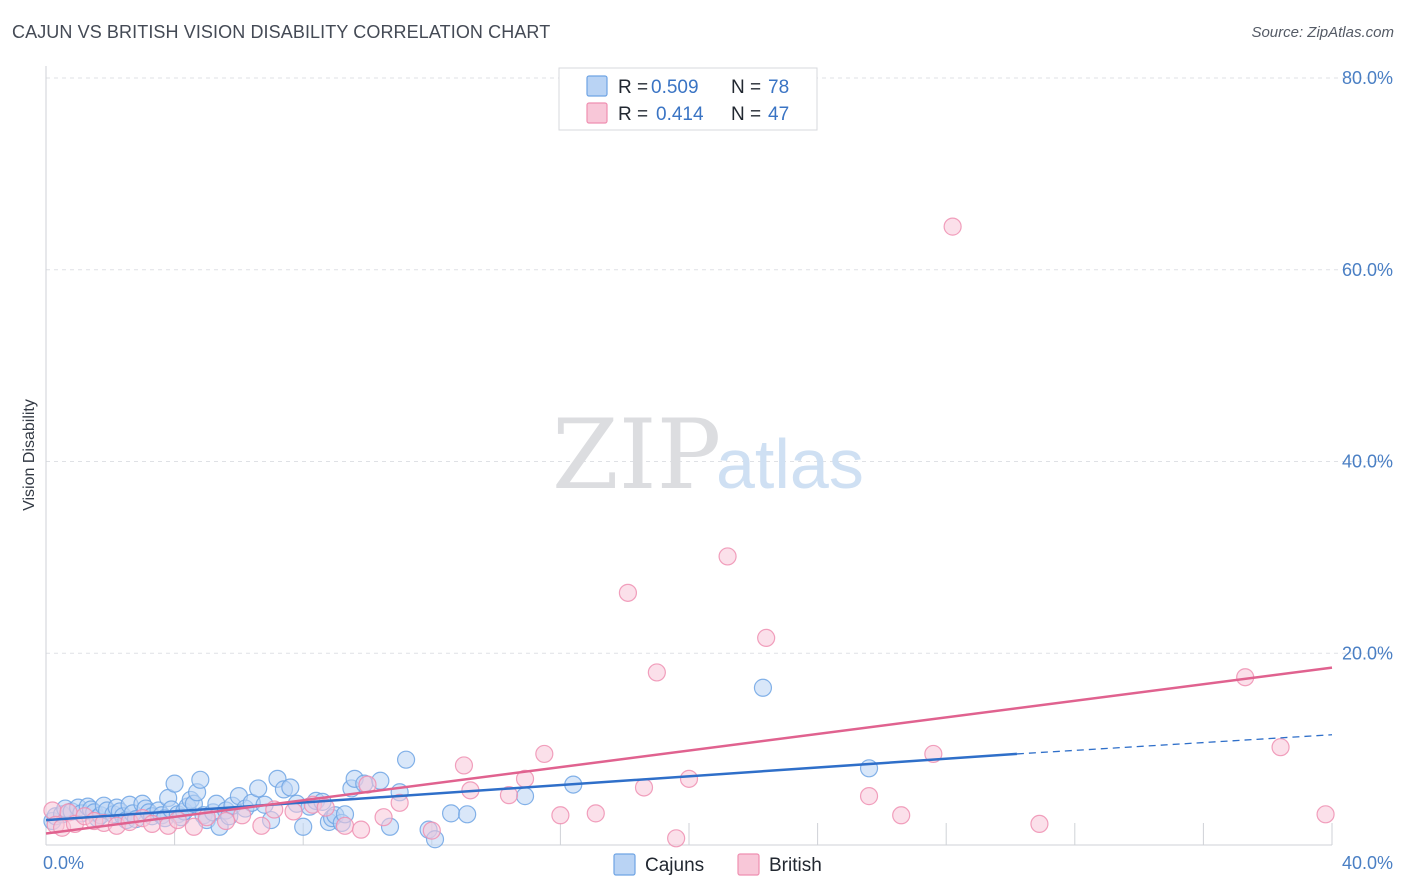 This screenshot has height=892, width=1406. I want to click on legend-r-value-cajuns: 0.509, so click(675, 87).